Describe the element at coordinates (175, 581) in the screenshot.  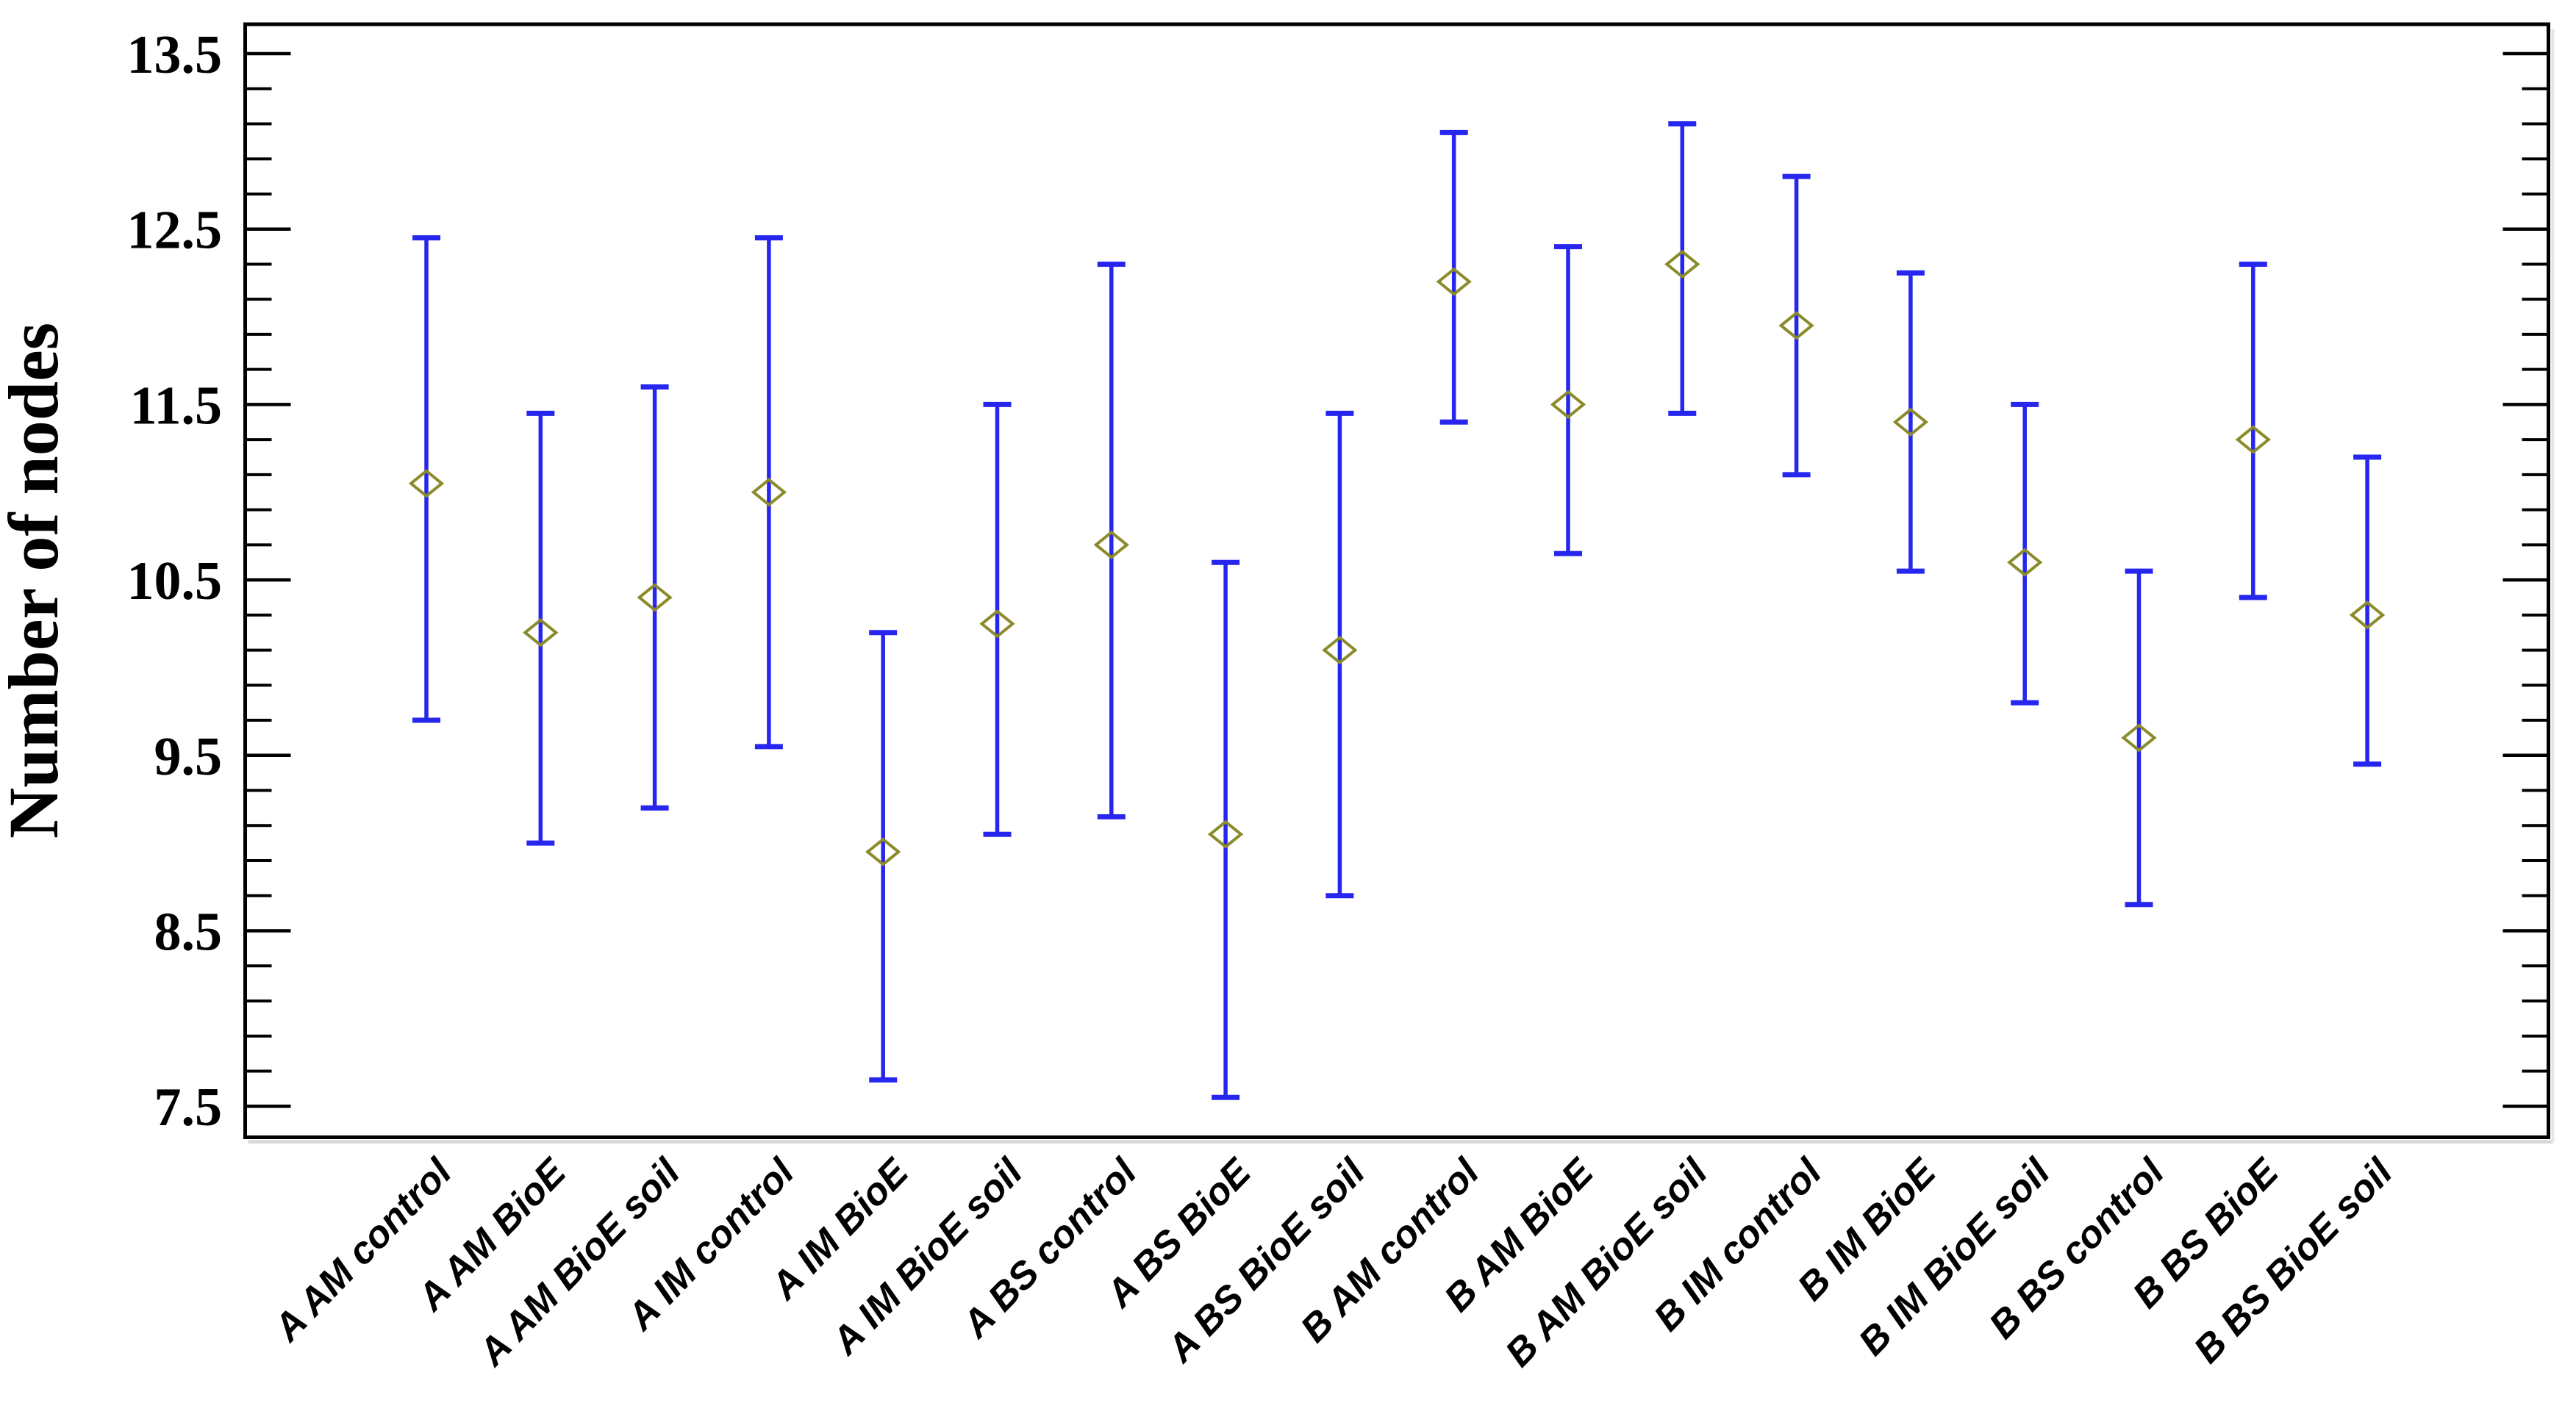
I see `y-tick-label: 10.5` at that location.